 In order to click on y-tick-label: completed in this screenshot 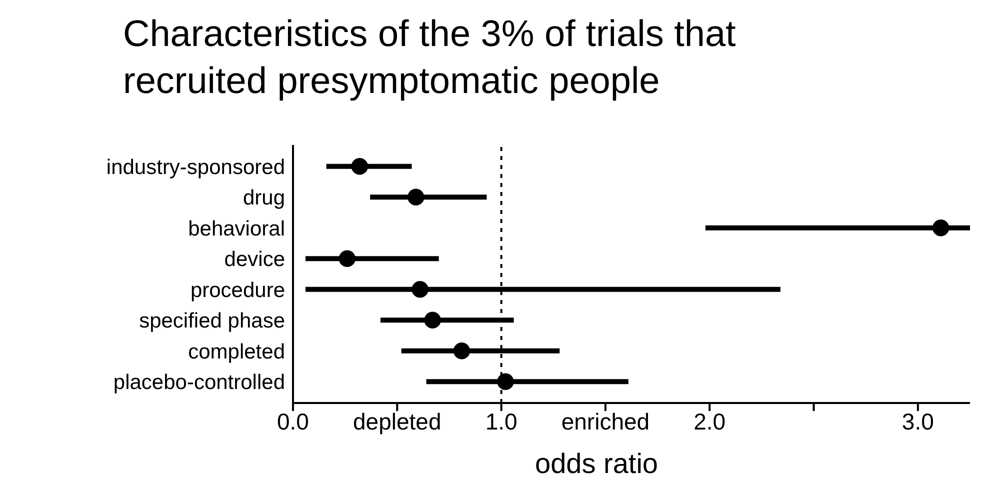, I will do `click(236, 352)`.